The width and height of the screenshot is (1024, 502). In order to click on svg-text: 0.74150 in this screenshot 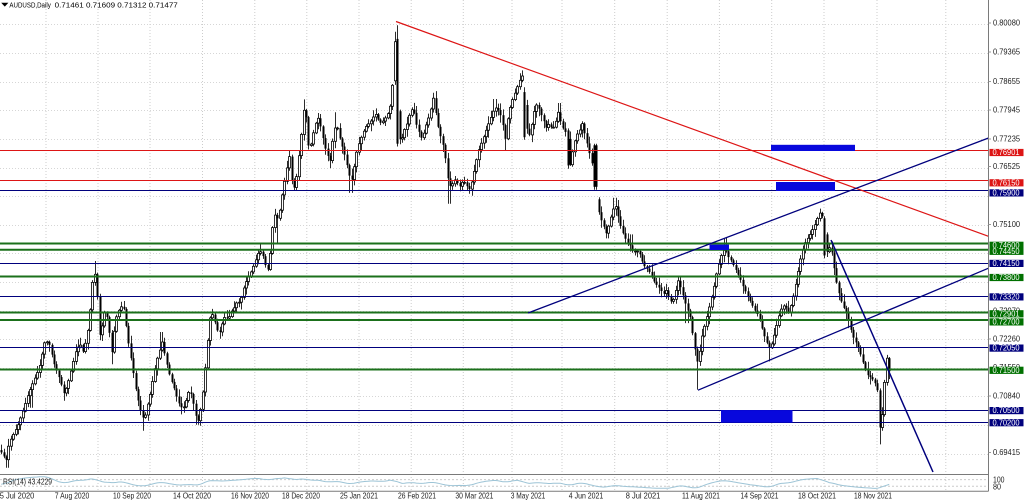, I will do `click(1007, 263)`.